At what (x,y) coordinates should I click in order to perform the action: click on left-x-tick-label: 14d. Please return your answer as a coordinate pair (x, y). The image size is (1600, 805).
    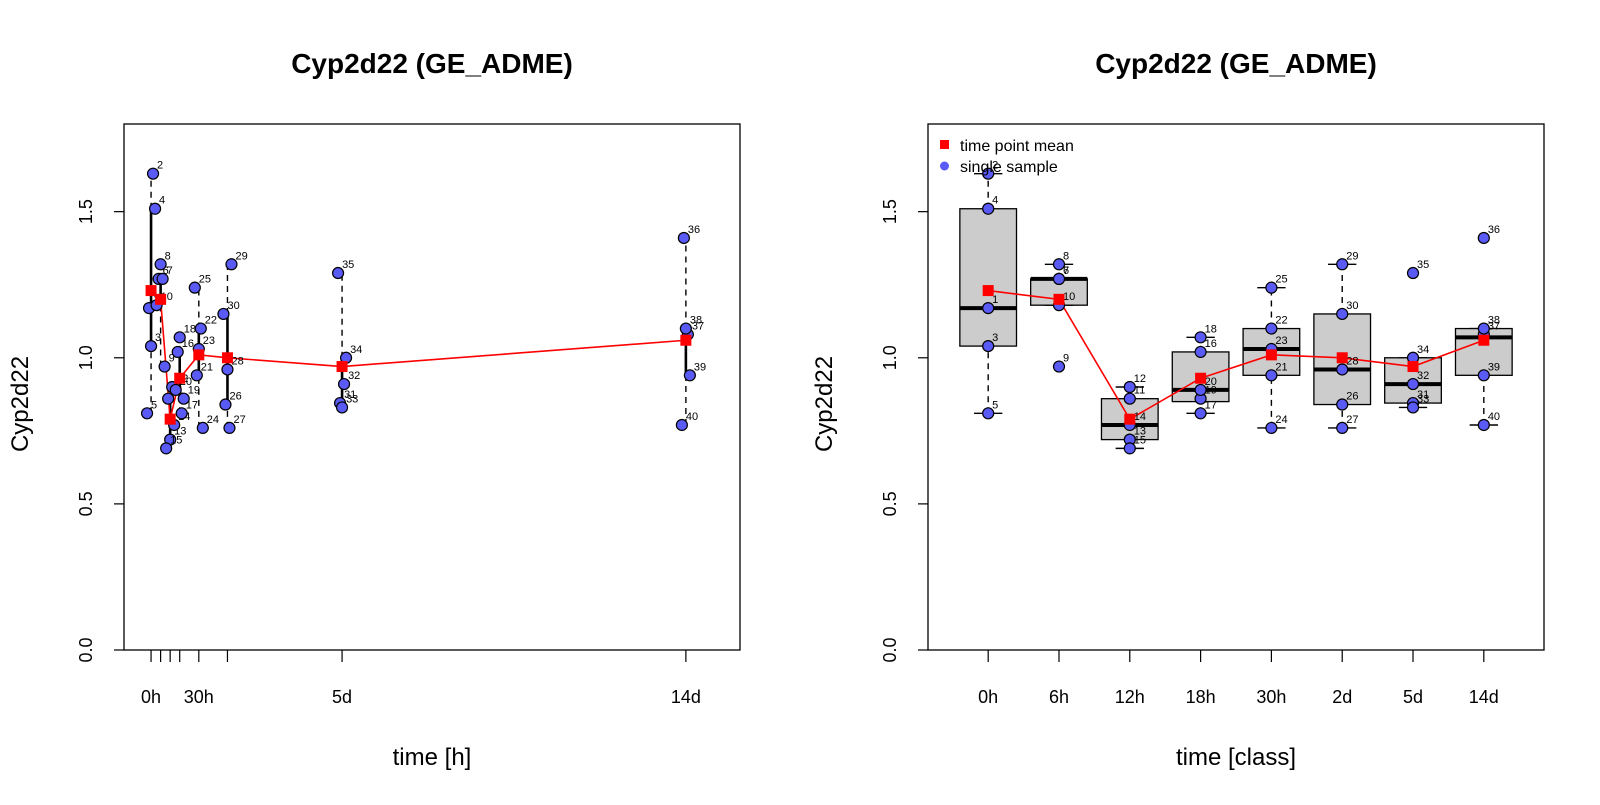
    Looking at the image, I should click on (686, 697).